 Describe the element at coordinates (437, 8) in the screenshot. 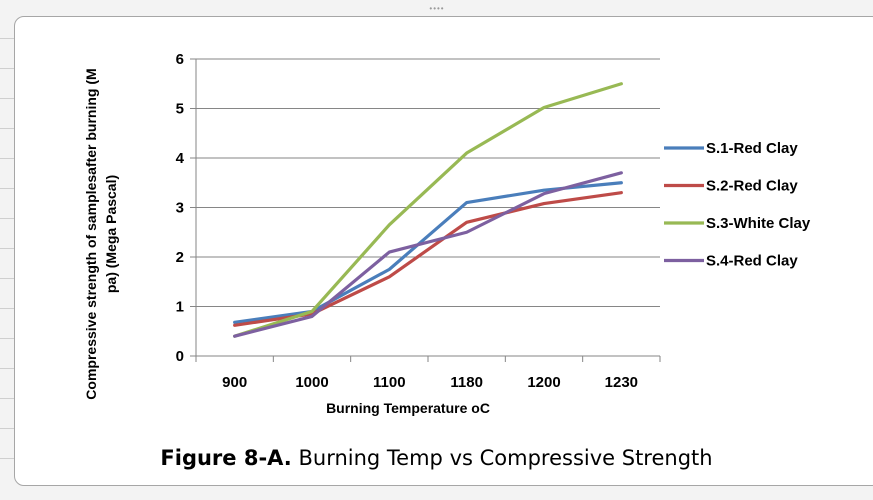

I see `resize-grip-icon: ••••` at that location.